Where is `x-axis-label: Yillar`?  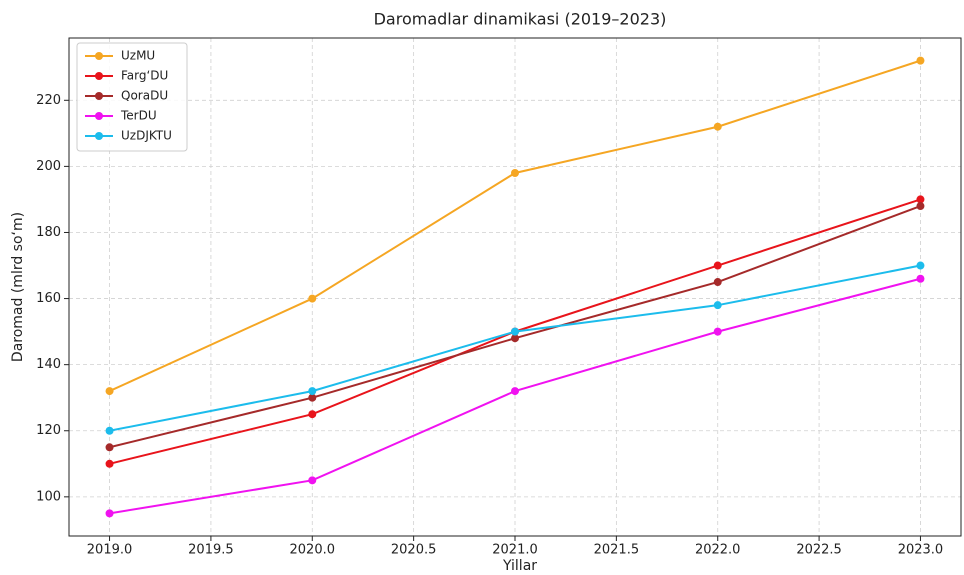
x-axis-label: Yillar is located at coordinates (519, 566).